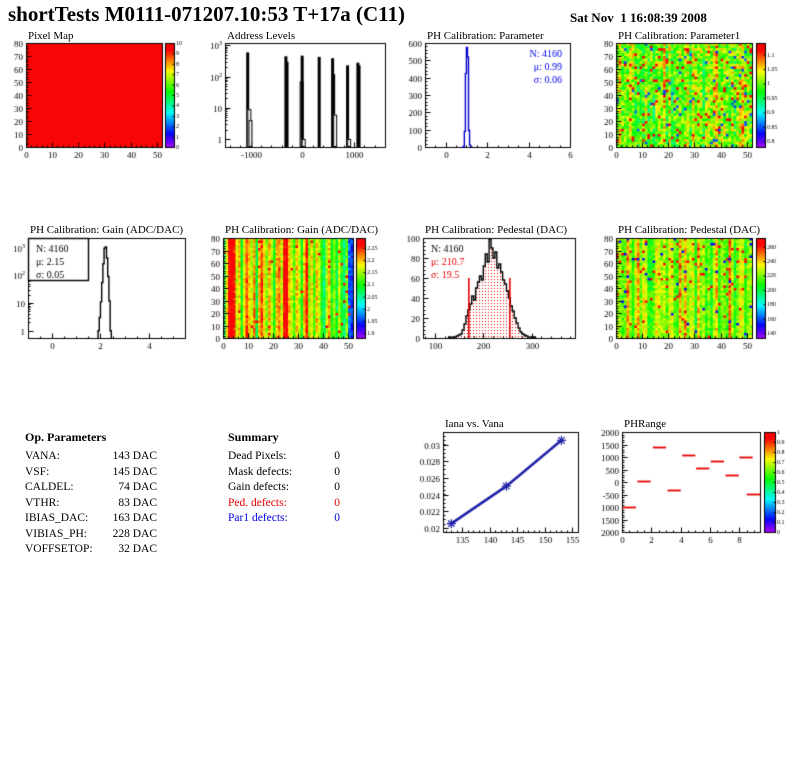  What do you see at coordinates (57, 518) in the screenshot?
I see `op-parameter-label: IBIAS_DAC:` at bounding box center [57, 518].